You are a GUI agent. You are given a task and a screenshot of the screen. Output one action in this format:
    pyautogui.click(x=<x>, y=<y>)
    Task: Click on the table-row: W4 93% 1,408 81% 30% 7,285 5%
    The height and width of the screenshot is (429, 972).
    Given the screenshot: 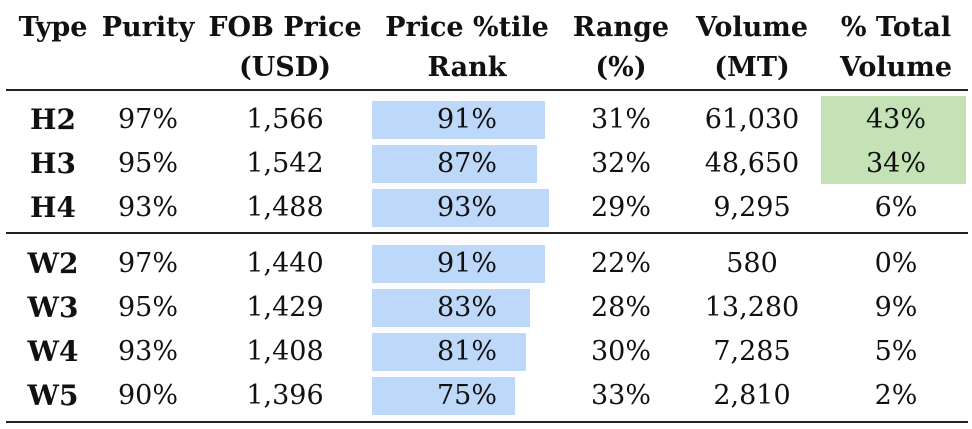 What is the action you would take?
    pyautogui.click(x=486, y=352)
    